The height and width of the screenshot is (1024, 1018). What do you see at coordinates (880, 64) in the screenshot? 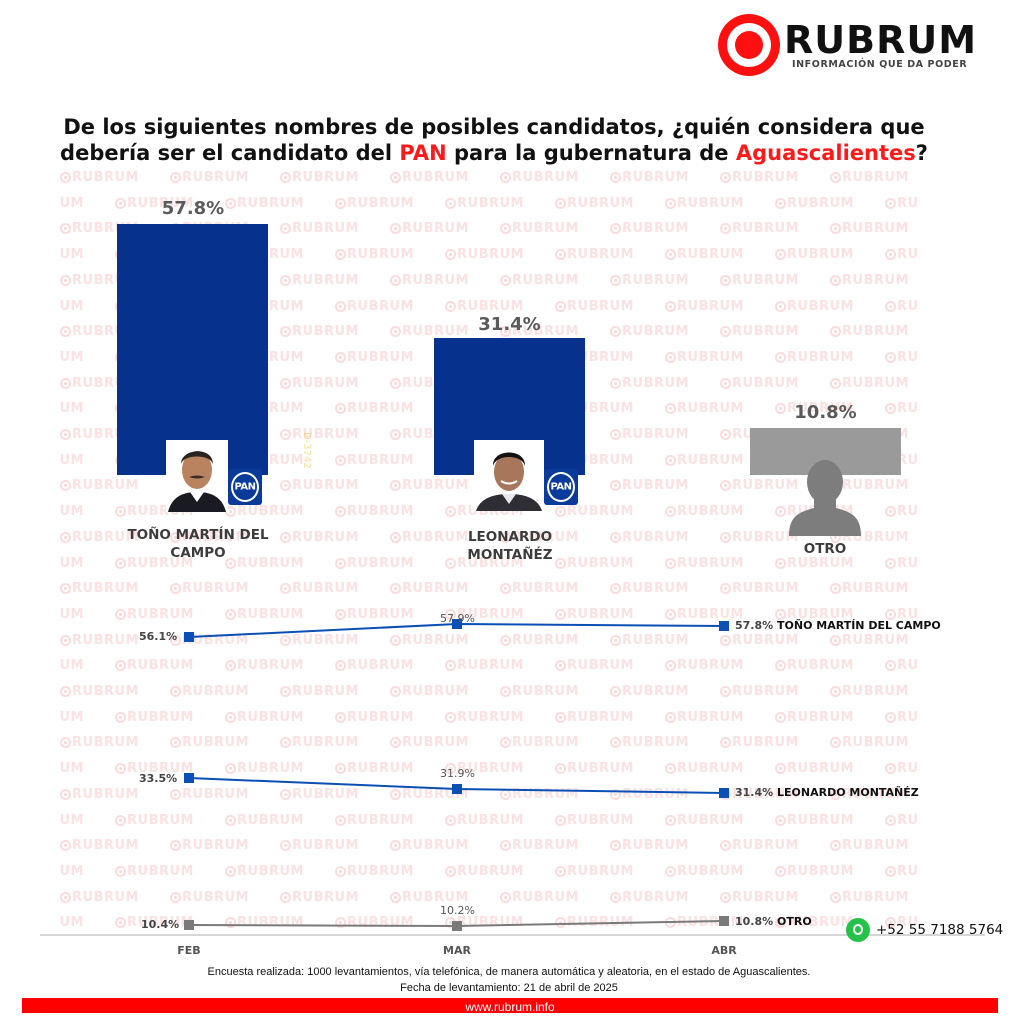
I see `logo-tagline: INFORMACIÓN QUE DA PODER` at bounding box center [880, 64].